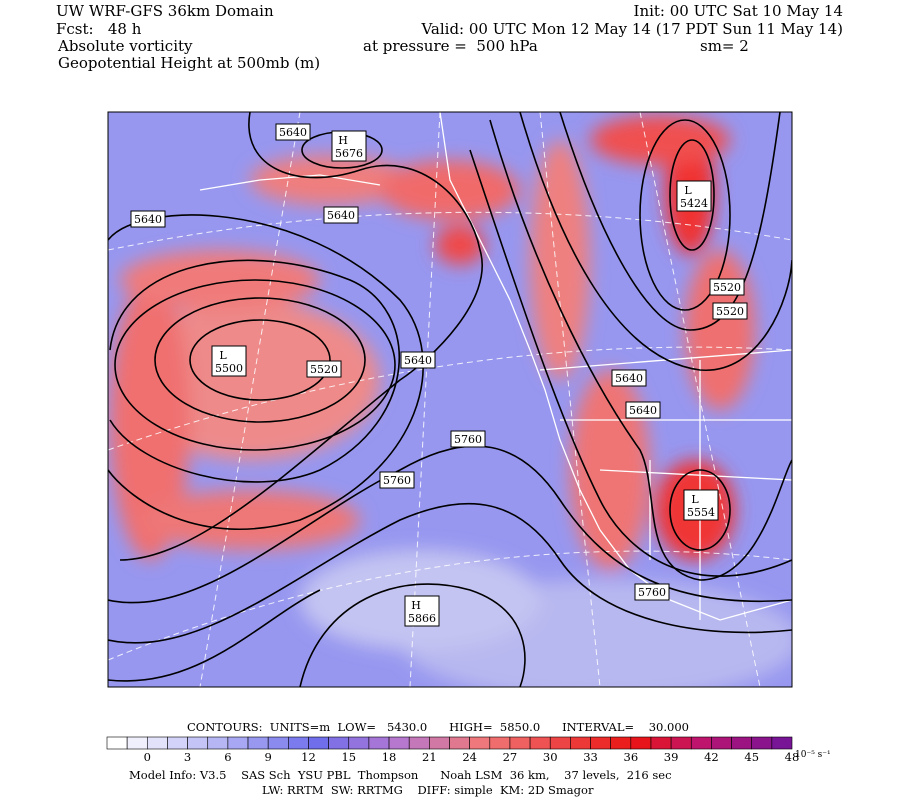 This screenshot has height=800, width=900. Describe the element at coordinates (165, 11) in the screenshot. I see `title: UW WRF-GFS 36km Domain` at that location.